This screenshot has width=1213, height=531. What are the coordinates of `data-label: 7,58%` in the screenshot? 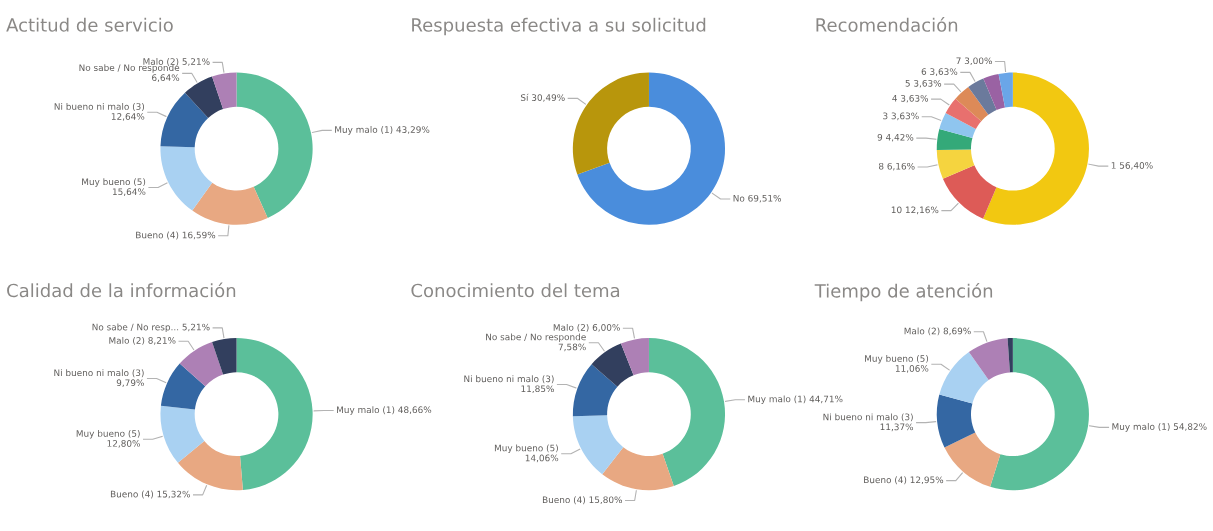 It's located at (572, 347).